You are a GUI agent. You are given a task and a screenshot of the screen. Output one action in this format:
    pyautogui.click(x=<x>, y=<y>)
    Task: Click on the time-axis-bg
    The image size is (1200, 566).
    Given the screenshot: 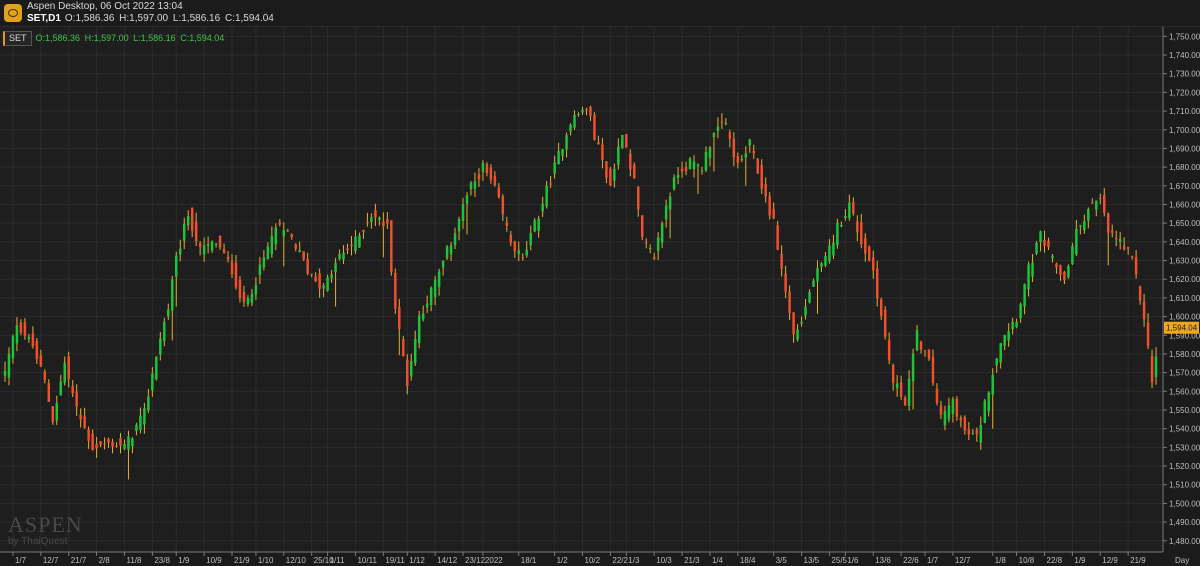 What is the action you would take?
    pyautogui.click(x=581, y=559)
    